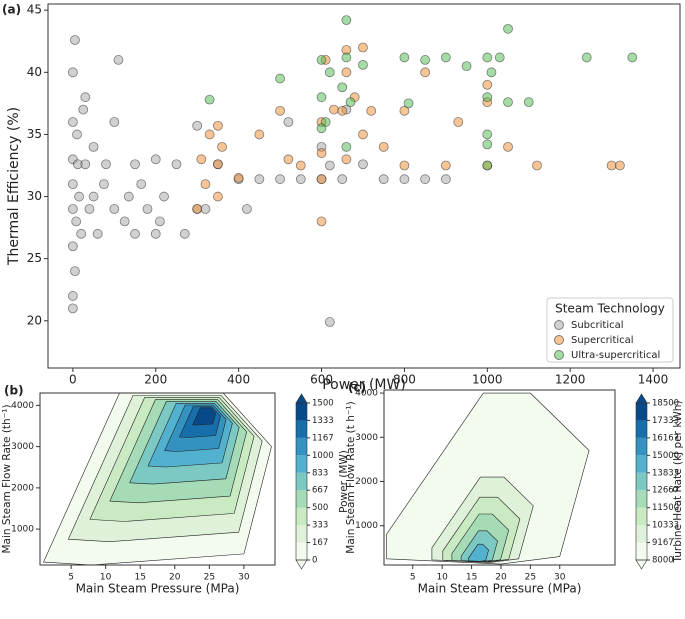  I want to click on x-tick-label: 800, so click(404, 380).